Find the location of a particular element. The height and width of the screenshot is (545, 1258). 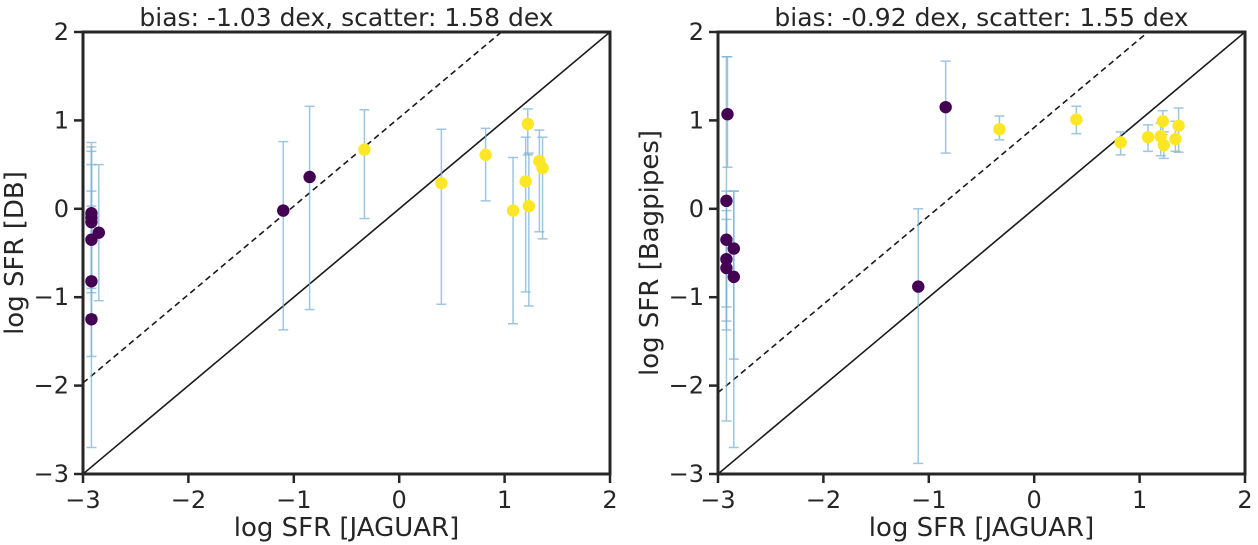

panel2-x-tick-label: 1 is located at coordinates (1139, 500).